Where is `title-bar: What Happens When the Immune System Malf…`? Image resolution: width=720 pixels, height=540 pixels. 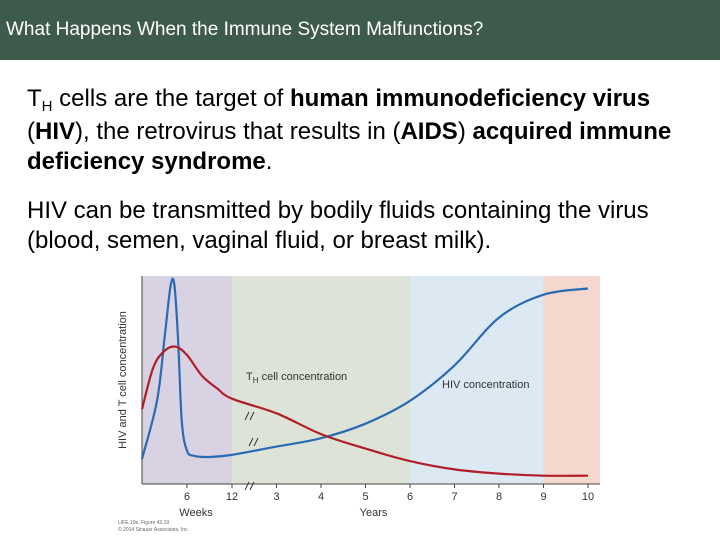
title-bar: What Happens When the Immune System Malf… is located at coordinates (360, 31).